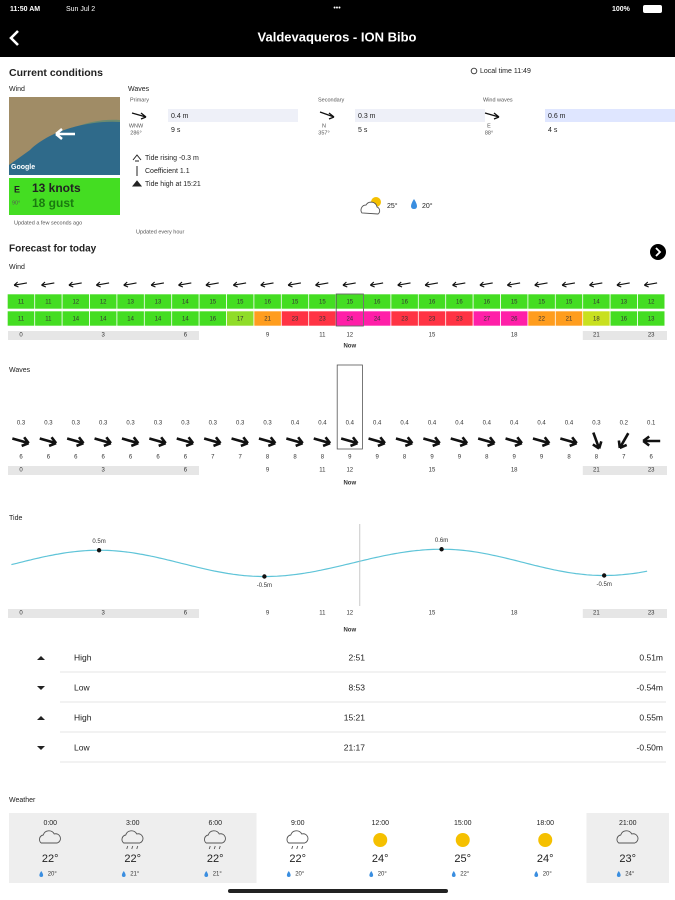 This screenshot has height=900, width=675. What do you see at coordinates (367, 116) in the screenshot?
I see `wave-height: 0.3 m` at bounding box center [367, 116].